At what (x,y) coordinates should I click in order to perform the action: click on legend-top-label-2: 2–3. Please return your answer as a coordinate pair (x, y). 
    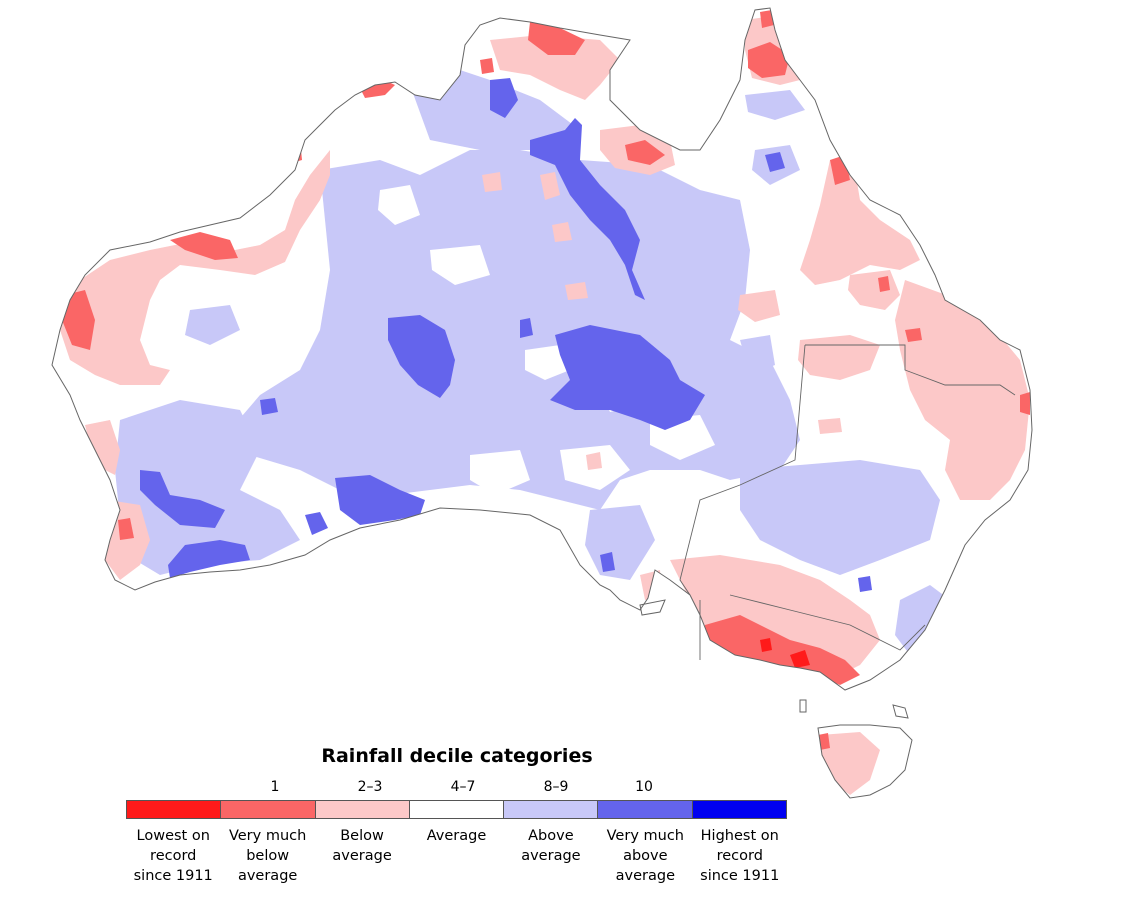
    Looking at the image, I should click on (370, 787).